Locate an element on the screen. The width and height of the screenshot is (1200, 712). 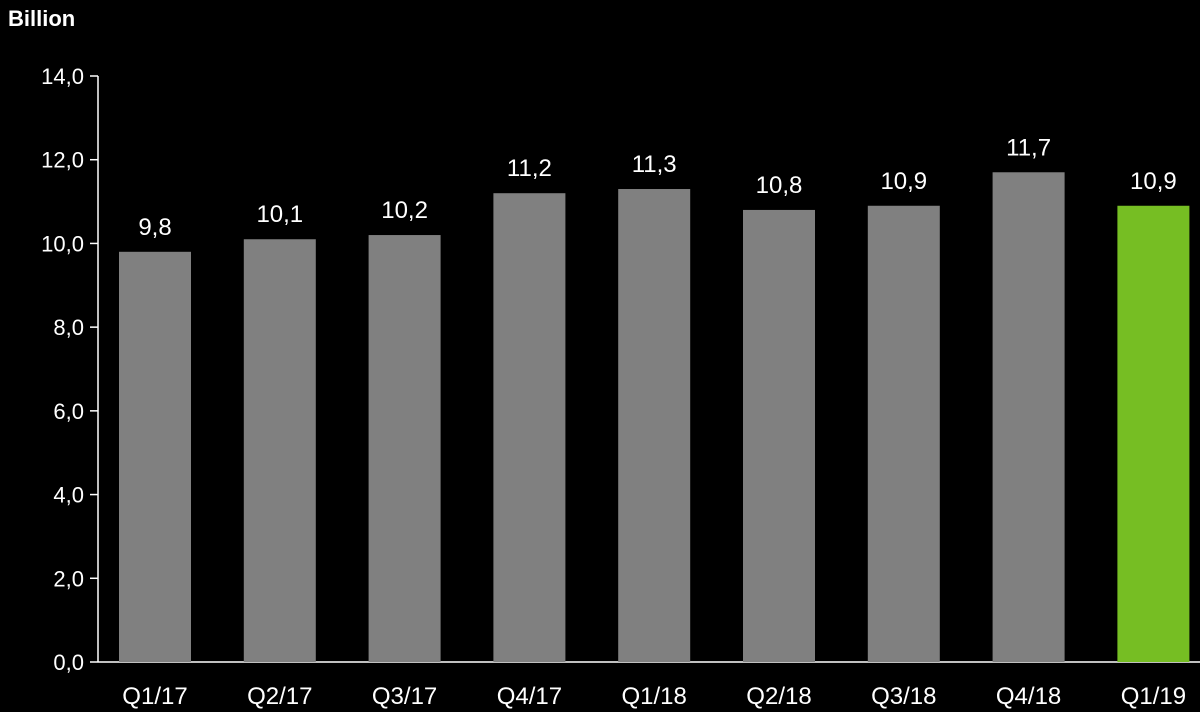
data-label: 10,8 is located at coordinates (779, 185).